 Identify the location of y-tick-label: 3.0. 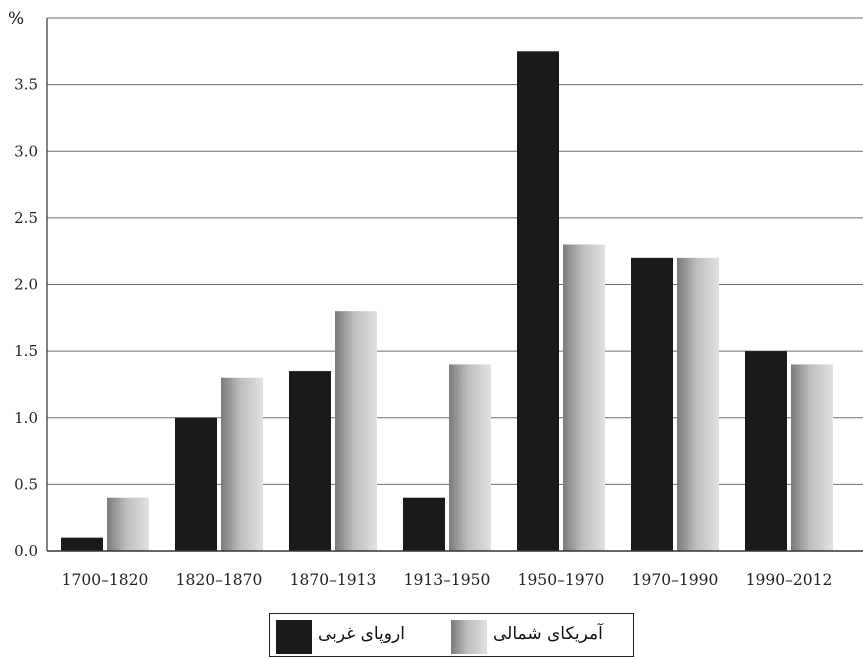
(26, 151).